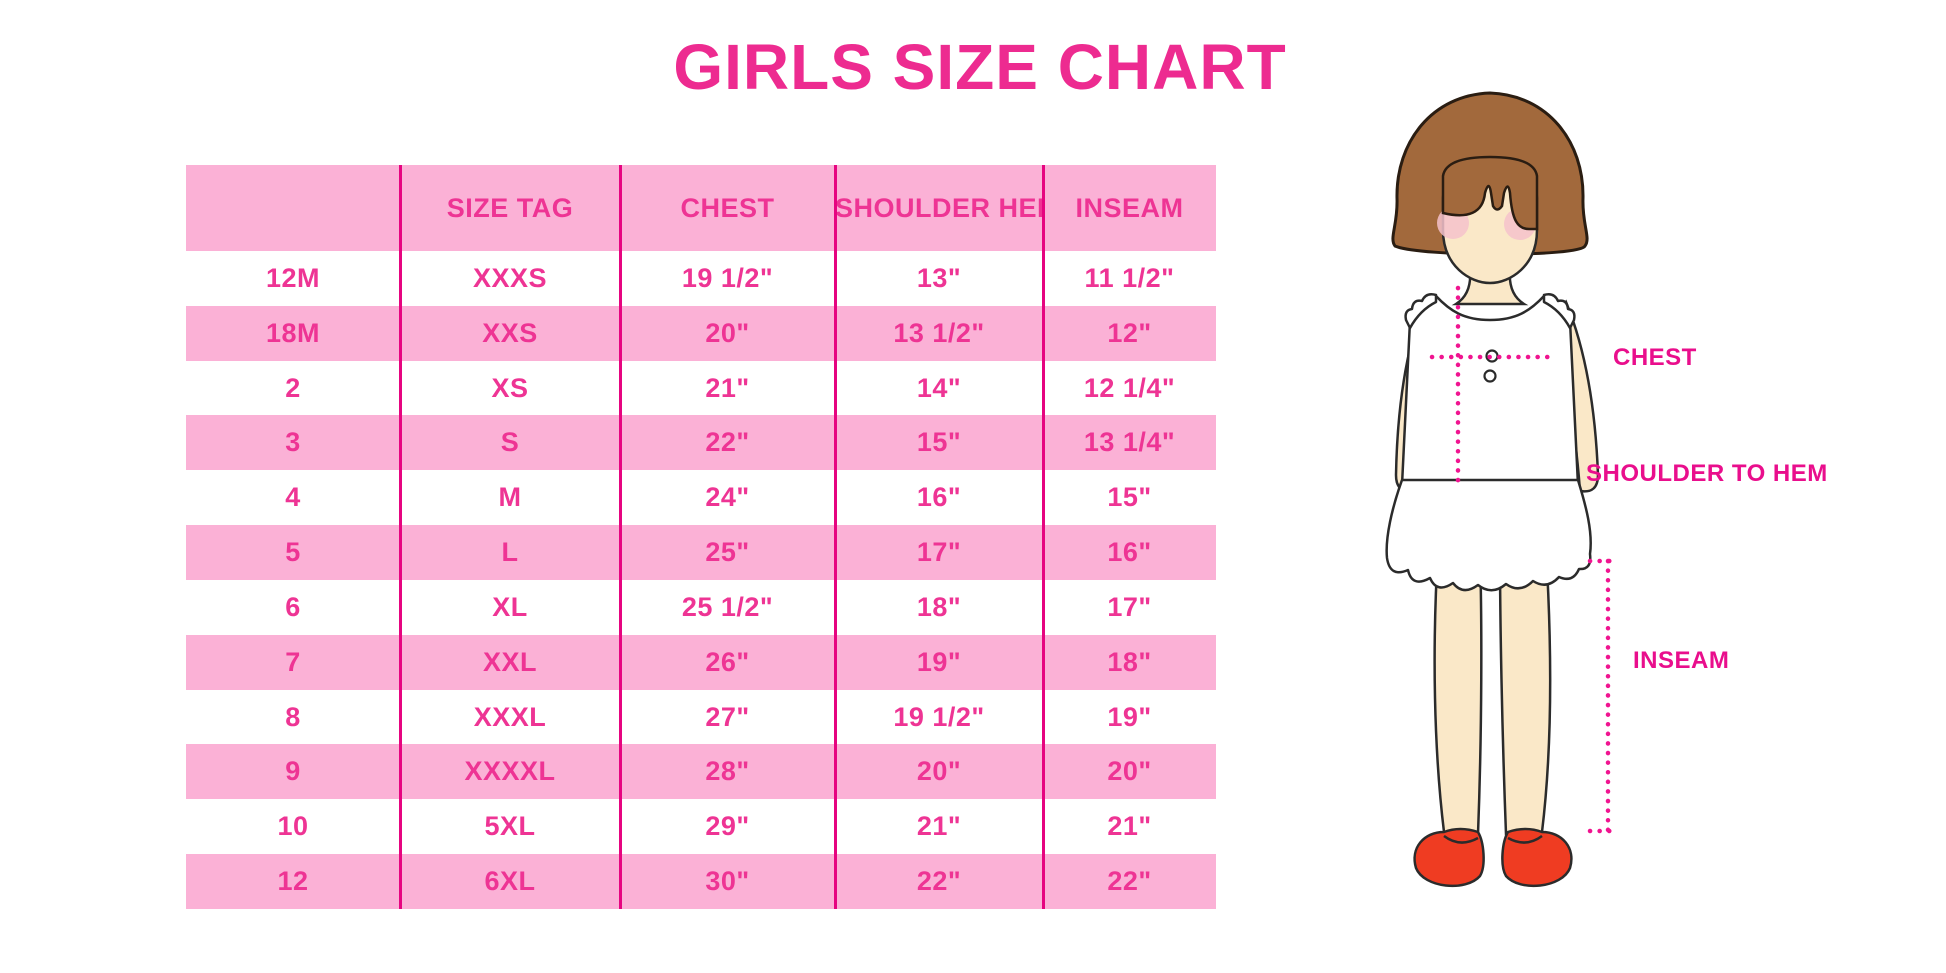 The width and height of the screenshot is (1946, 973). What do you see at coordinates (293, 278) in the screenshot?
I see `table-cell: 12M` at bounding box center [293, 278].